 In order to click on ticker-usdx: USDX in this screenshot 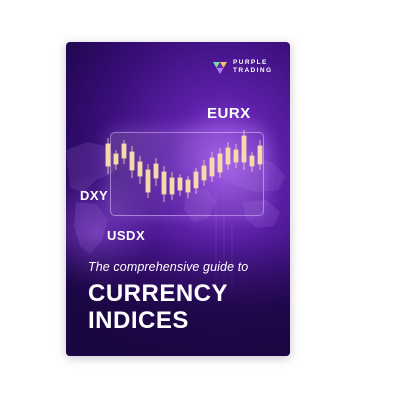, I will do `click(126, 235)`.